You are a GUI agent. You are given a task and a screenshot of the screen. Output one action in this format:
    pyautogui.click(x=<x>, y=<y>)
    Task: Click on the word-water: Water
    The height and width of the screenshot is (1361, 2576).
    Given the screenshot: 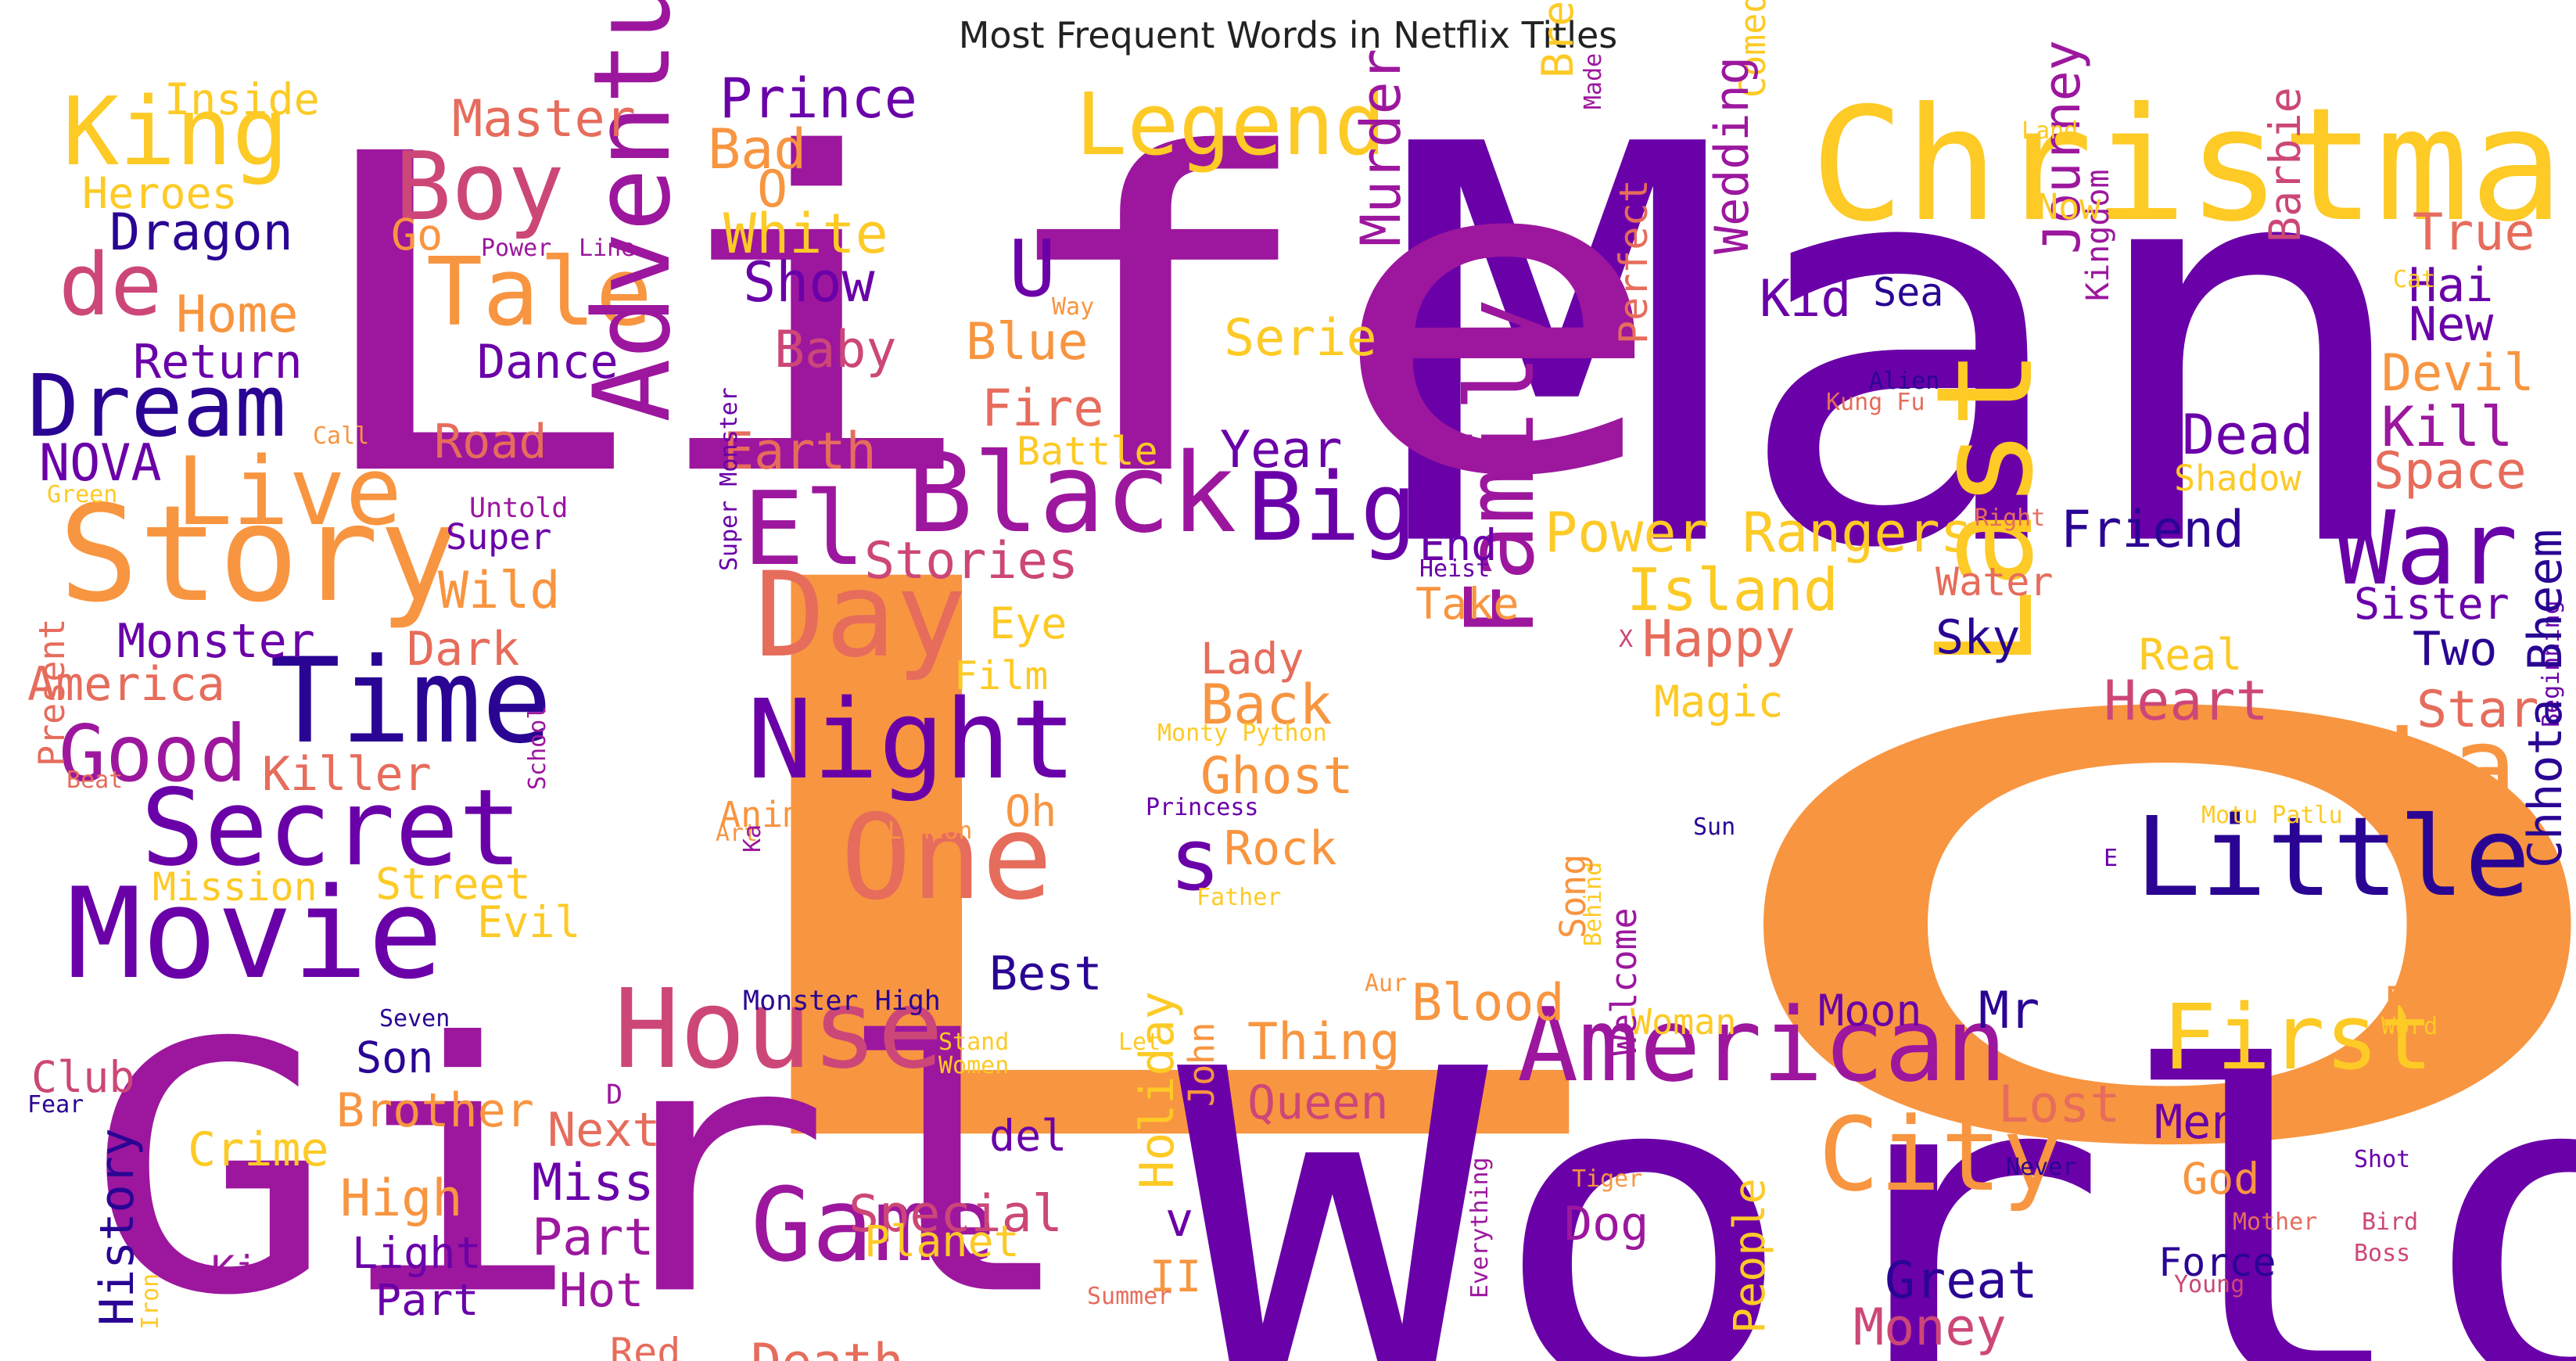 What is the action you would take?
    pyautogui.click(x=1995, y=582)
    